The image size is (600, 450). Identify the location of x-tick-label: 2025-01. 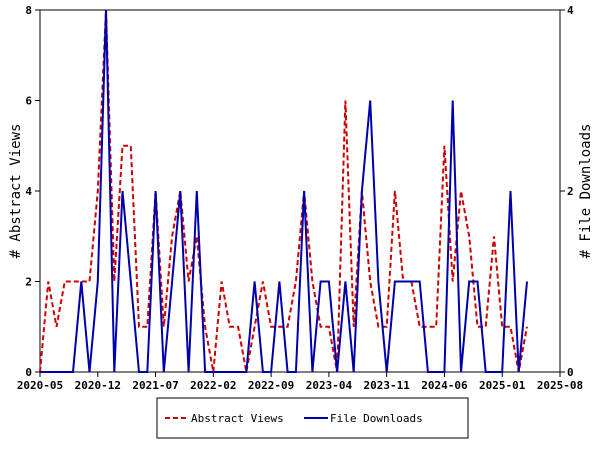
(502, 385).